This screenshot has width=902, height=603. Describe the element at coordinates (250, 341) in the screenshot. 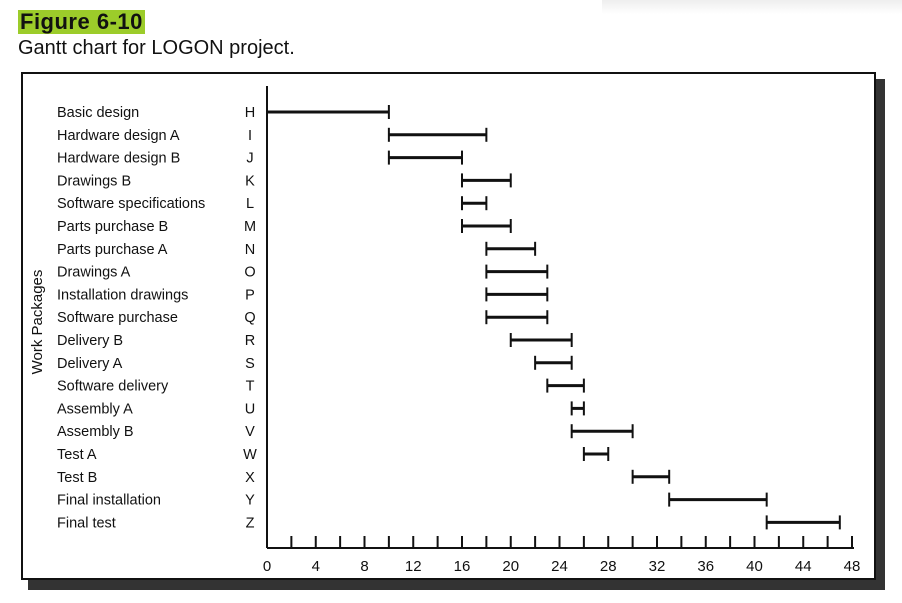

I see `task-id: R` at that location.